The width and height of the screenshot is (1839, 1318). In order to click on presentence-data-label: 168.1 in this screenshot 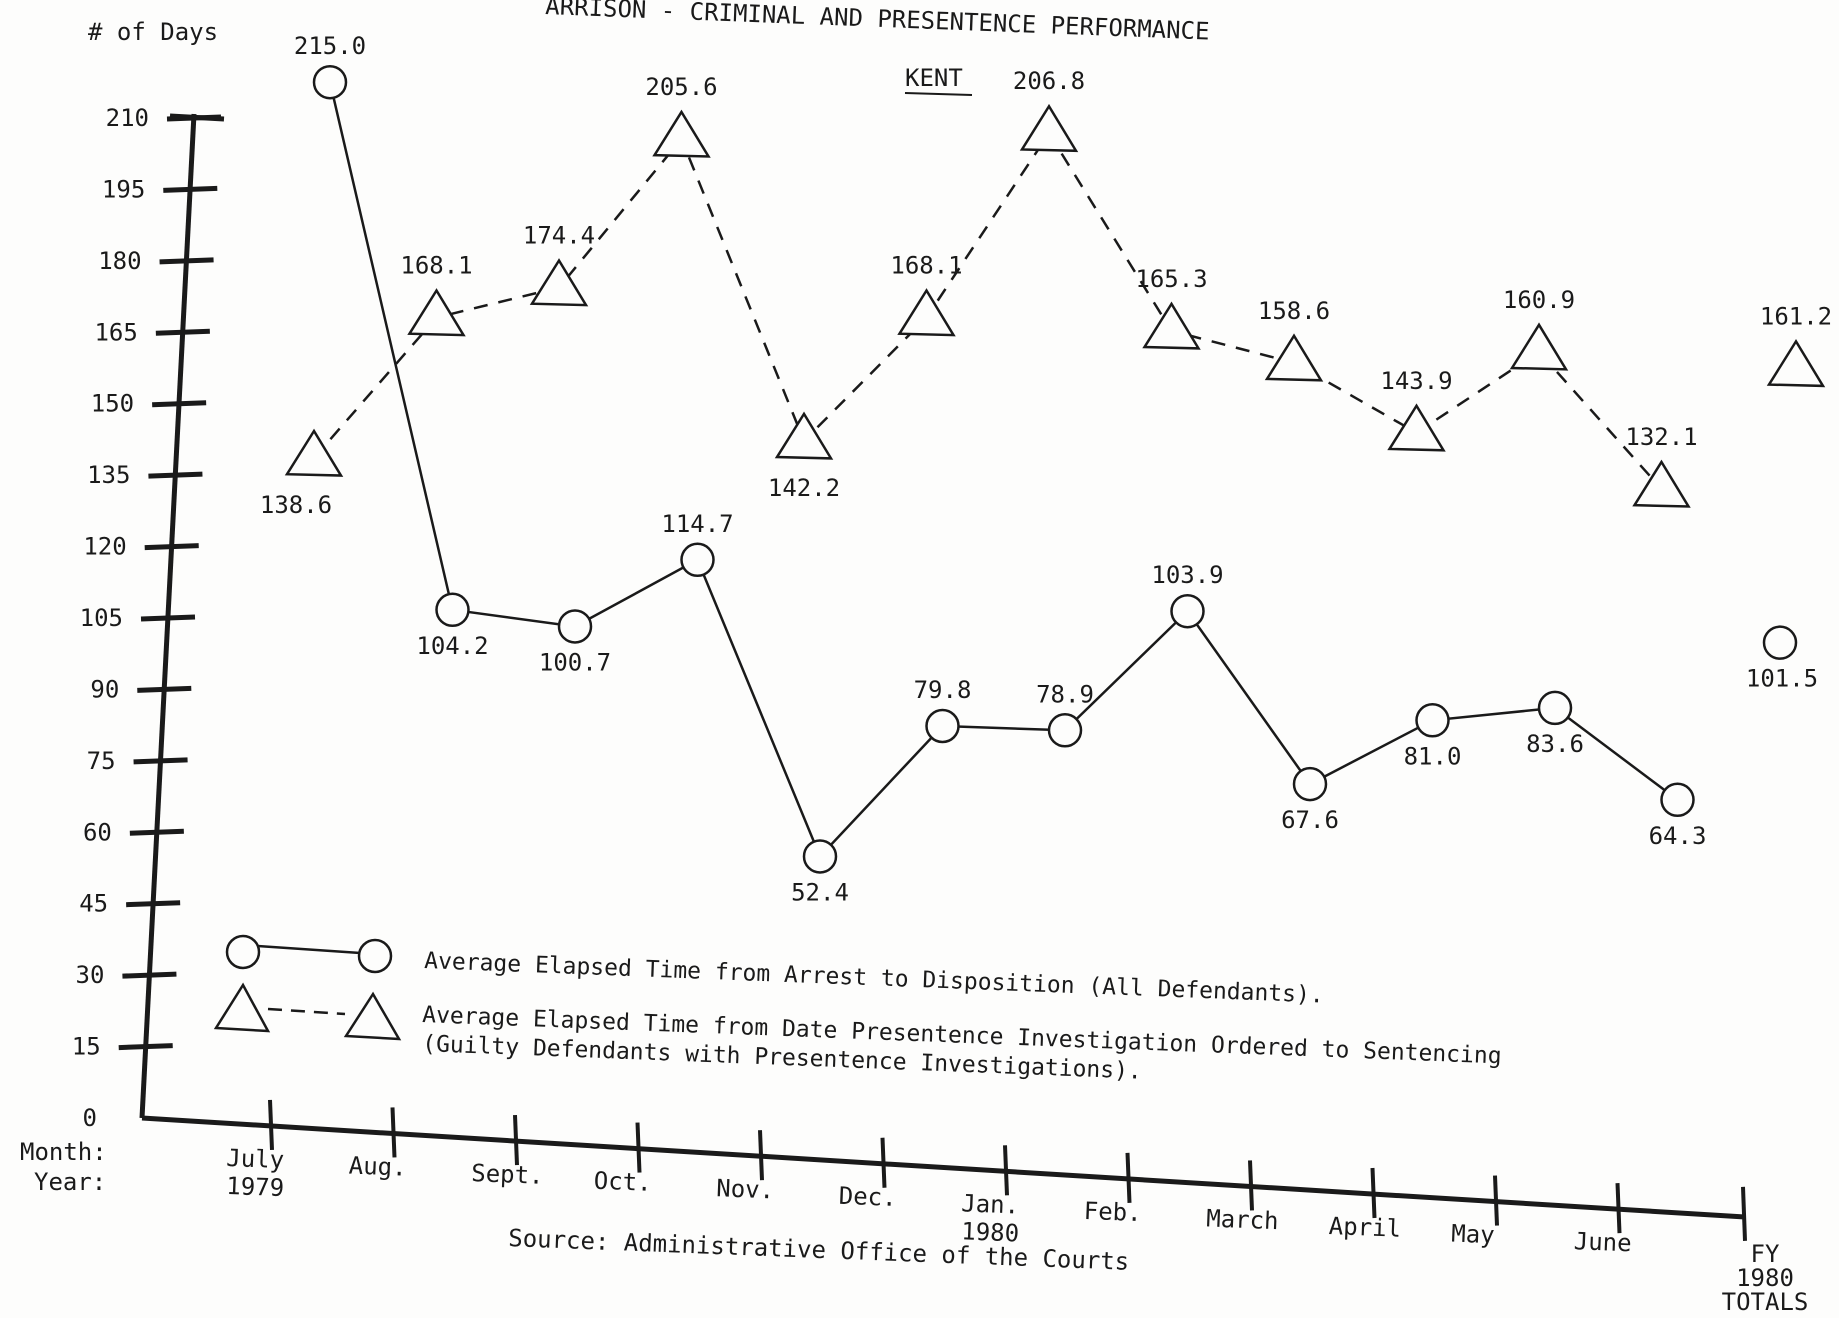, I will do `click(926, 266)`.